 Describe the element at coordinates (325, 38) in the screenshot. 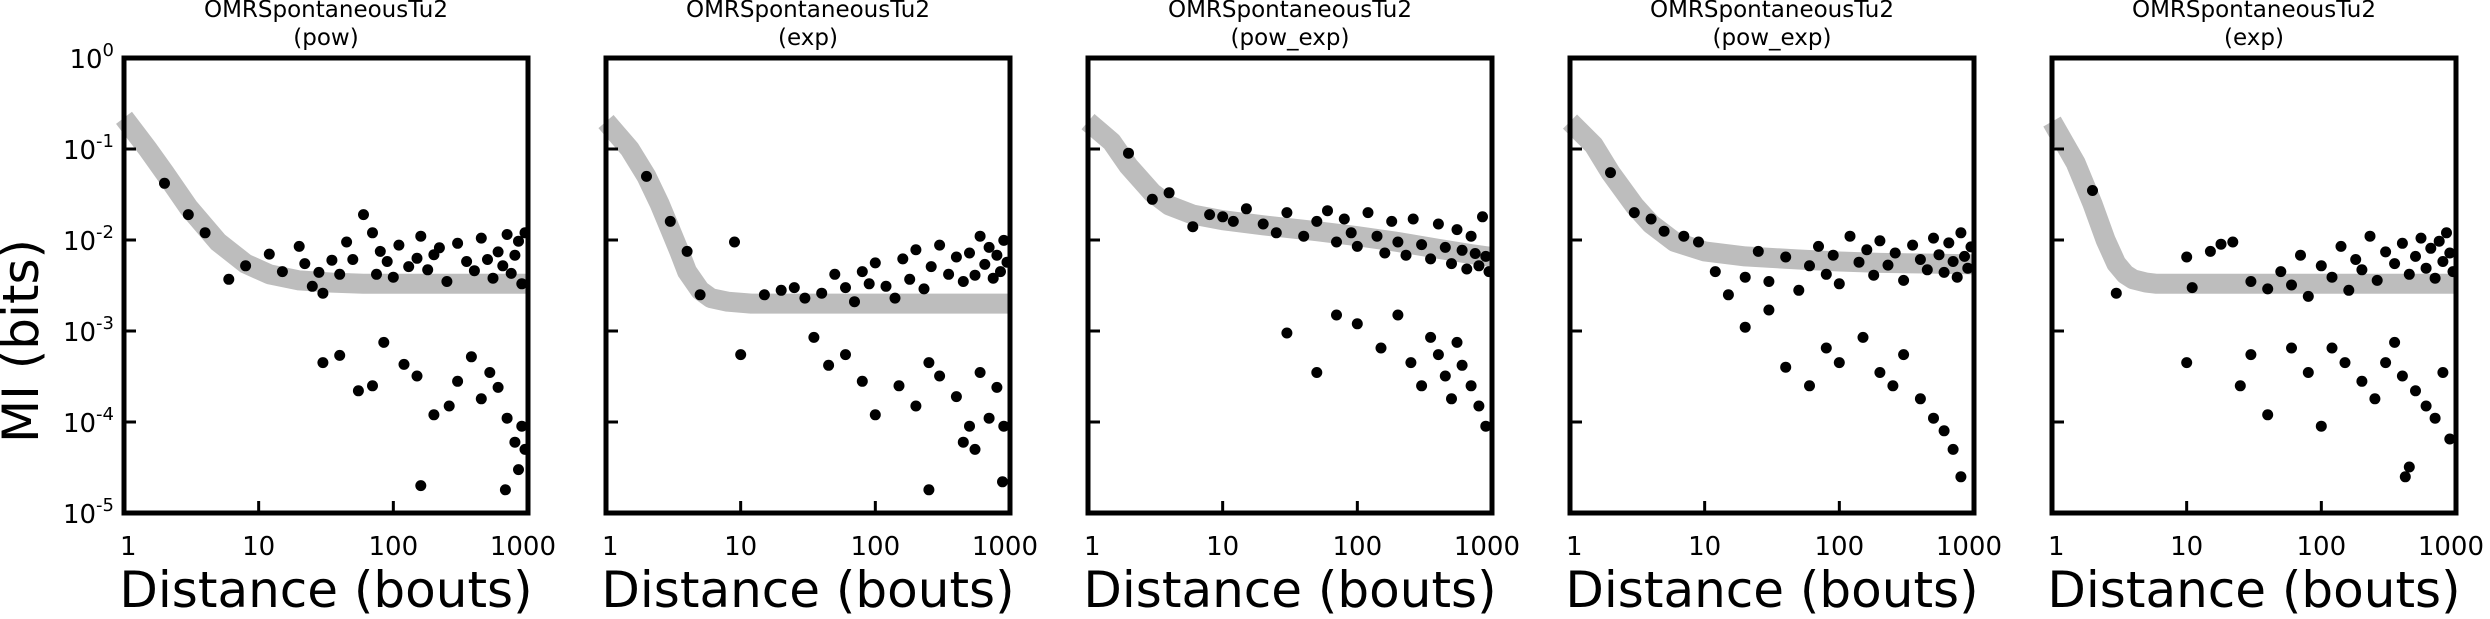

I see `panel-subtitle: (pow)` at that location.